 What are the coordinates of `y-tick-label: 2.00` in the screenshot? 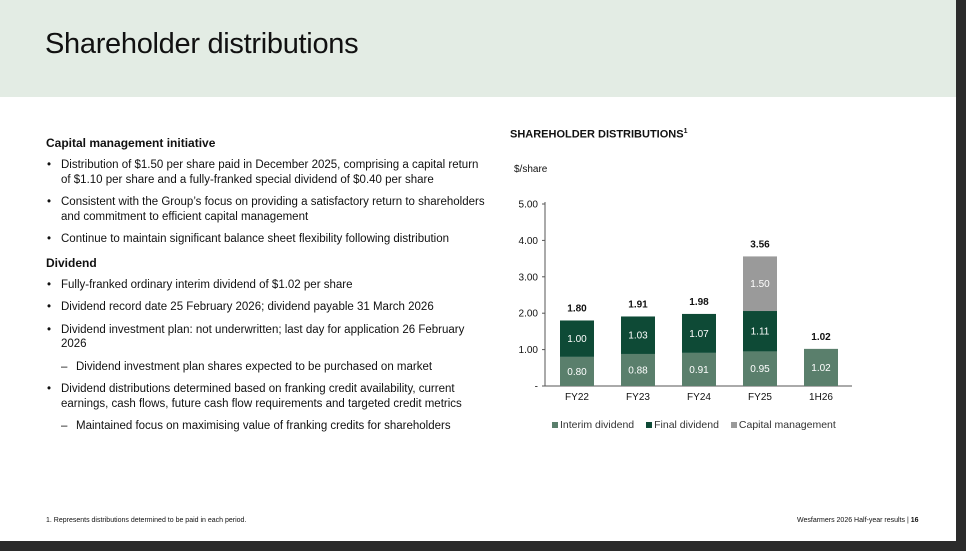 It's located at (529, 314).